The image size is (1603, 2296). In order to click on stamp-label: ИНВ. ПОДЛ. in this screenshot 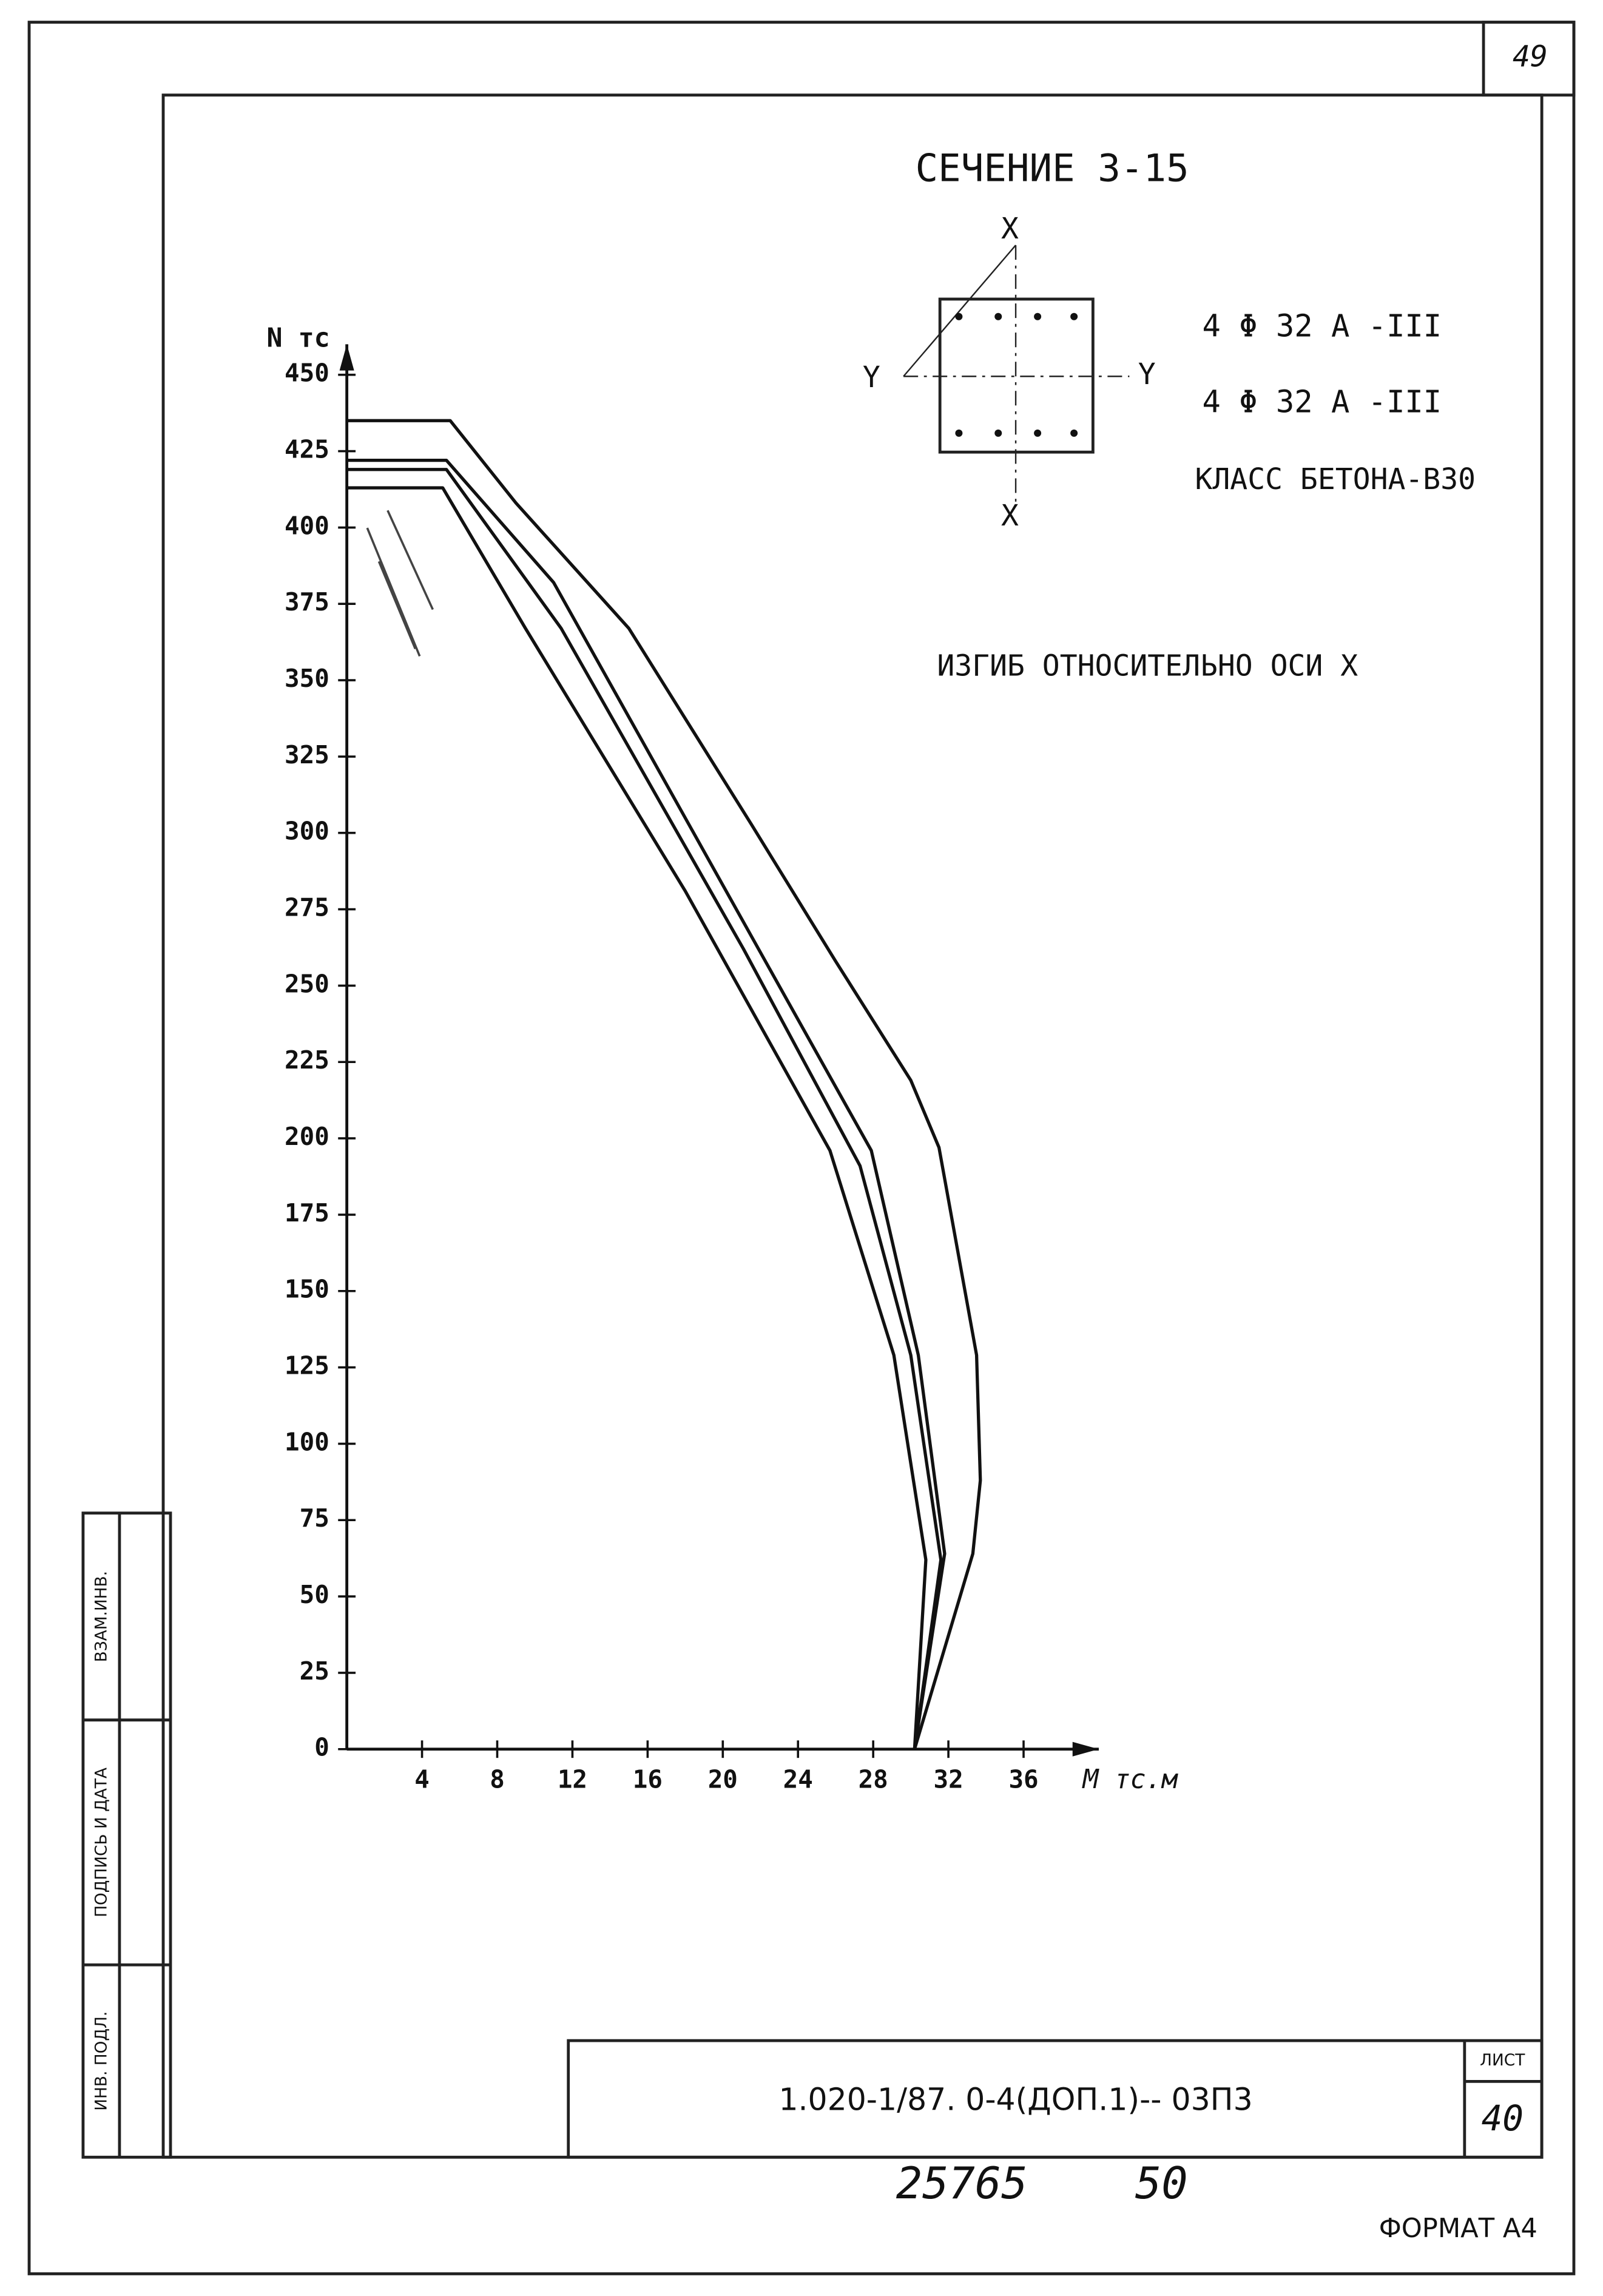, I will do `click(101, 2061)`.